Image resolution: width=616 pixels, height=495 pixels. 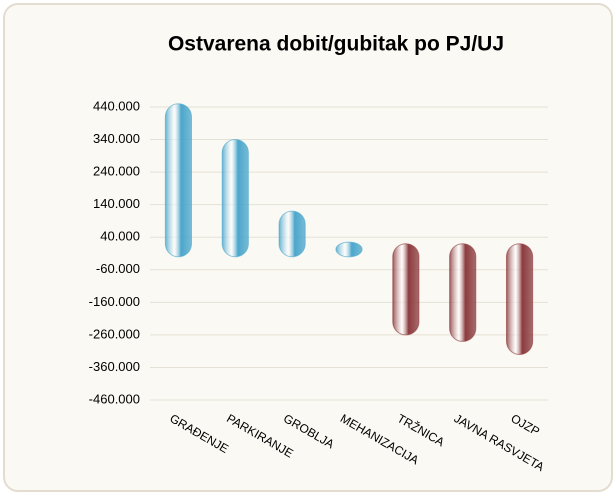 What do you see at coordinates (336, 44) in the screenshot?
I see `chart-title: Ostvarena dobit/gubitak po PJ/UJ` at bounding box center [336, 44].